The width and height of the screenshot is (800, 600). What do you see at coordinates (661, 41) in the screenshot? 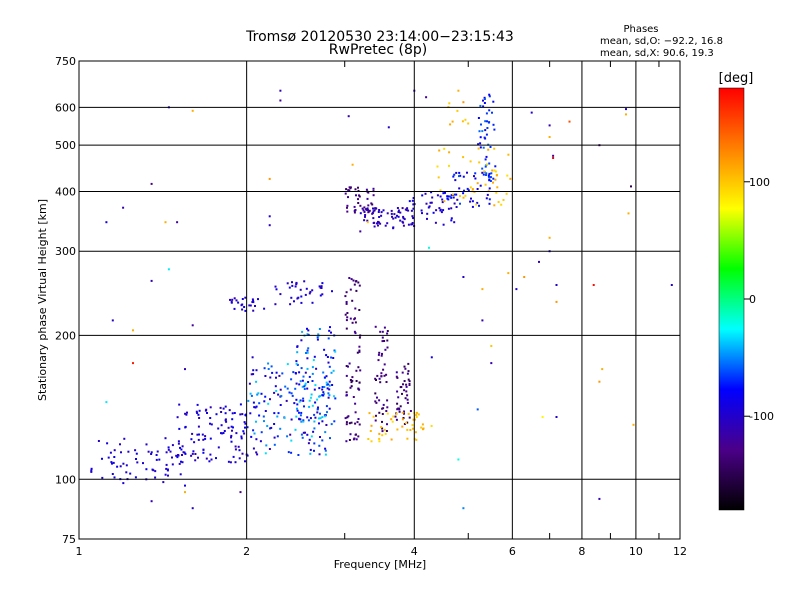
I see `stats-line-o: mean, sd,O: −92.2, 16.8` at bounding box center [661, 41].